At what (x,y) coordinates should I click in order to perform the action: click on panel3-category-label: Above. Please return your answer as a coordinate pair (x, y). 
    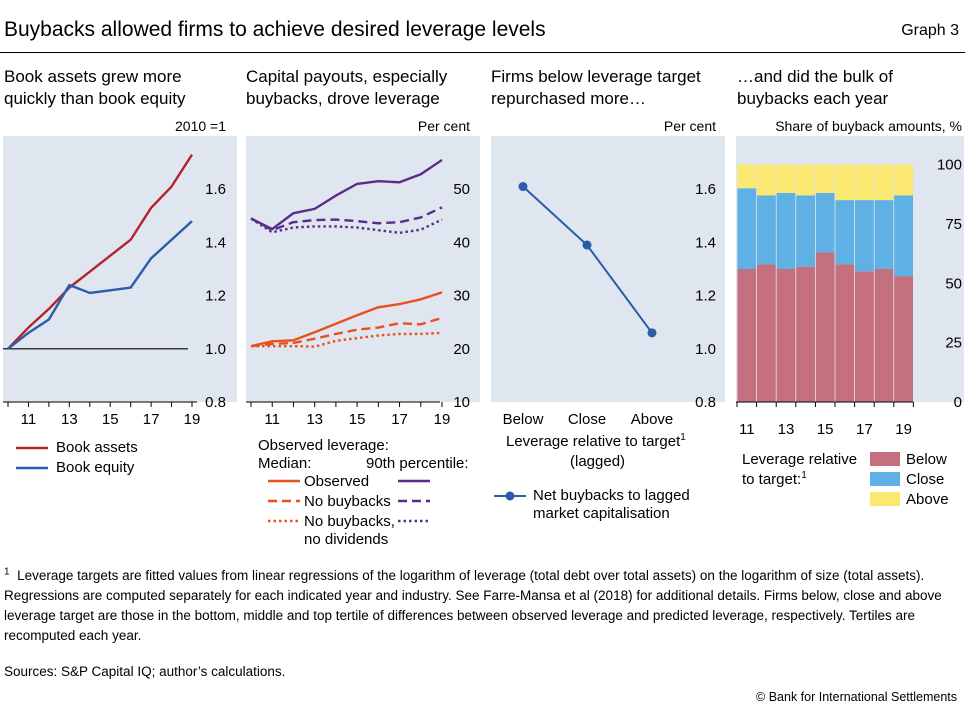
    Looking at the image, I should click on (652, 419).